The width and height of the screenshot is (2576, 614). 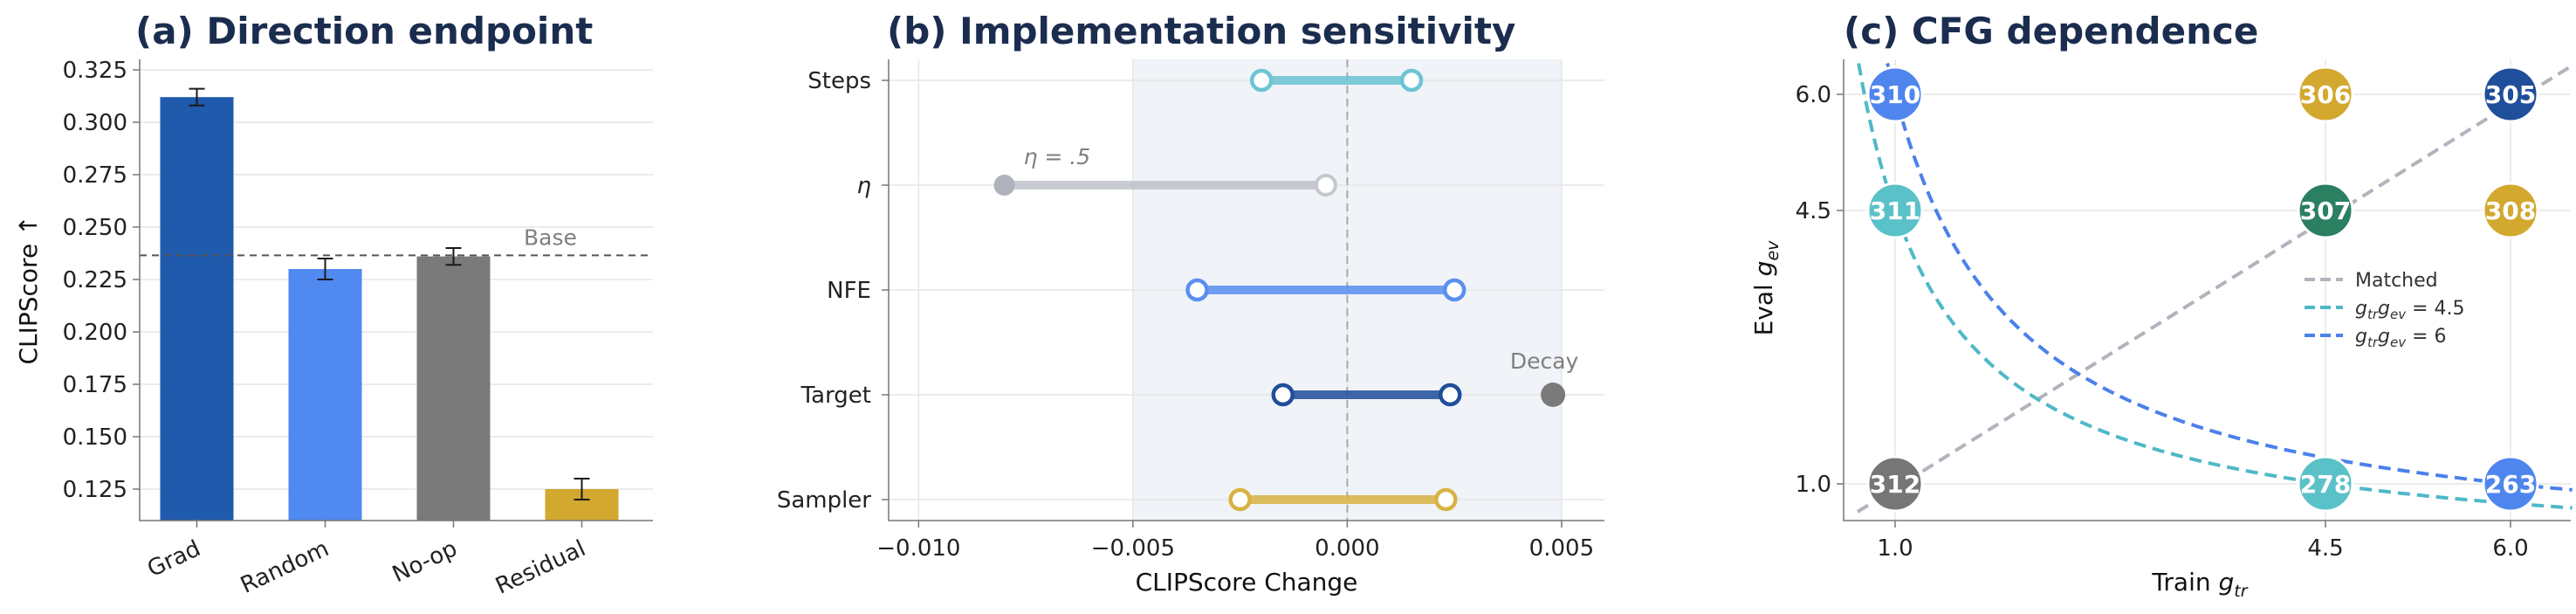 I want to click on point-value: 311, so click(x=1895, y=211).